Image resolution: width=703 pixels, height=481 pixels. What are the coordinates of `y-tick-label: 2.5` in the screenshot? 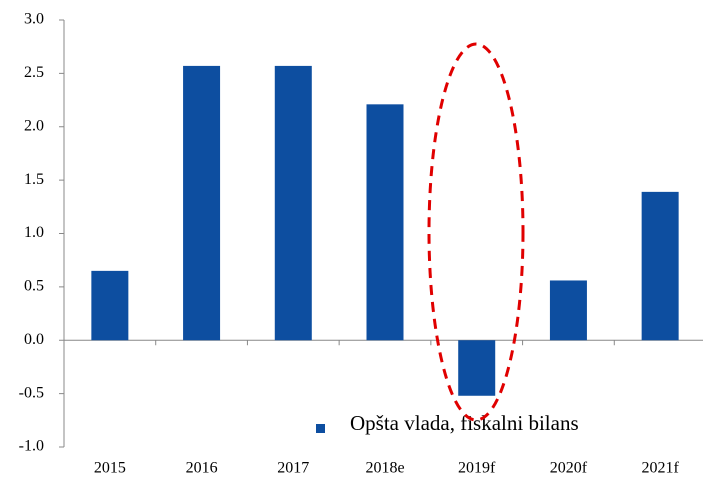 It's located at (34, 72).